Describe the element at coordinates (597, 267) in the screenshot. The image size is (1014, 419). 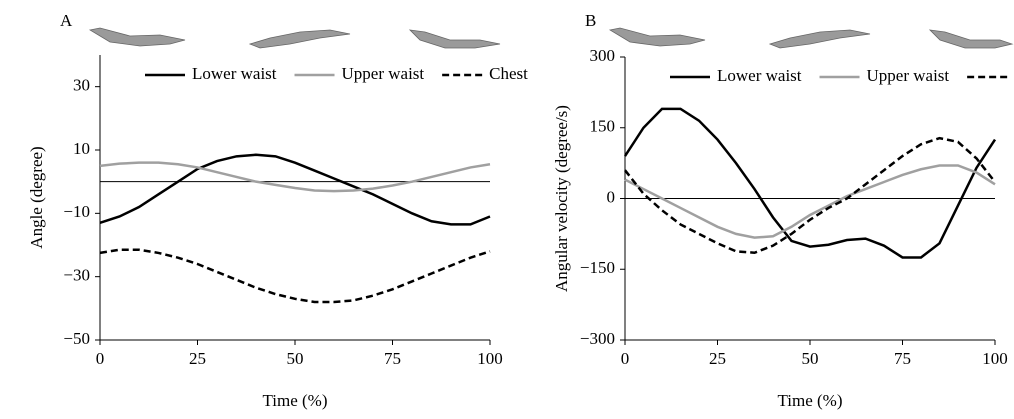
I see `y-tick-label: −150` at that location.